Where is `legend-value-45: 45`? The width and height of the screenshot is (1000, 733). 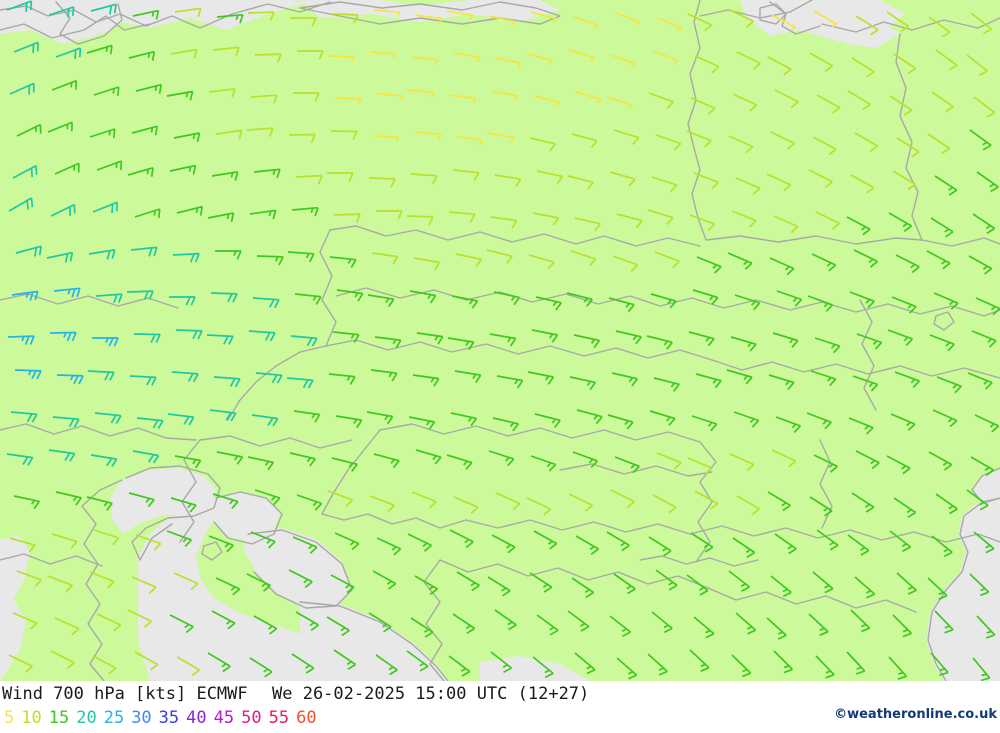 legend-value-45: 45 is located at coordinates (224, 718).